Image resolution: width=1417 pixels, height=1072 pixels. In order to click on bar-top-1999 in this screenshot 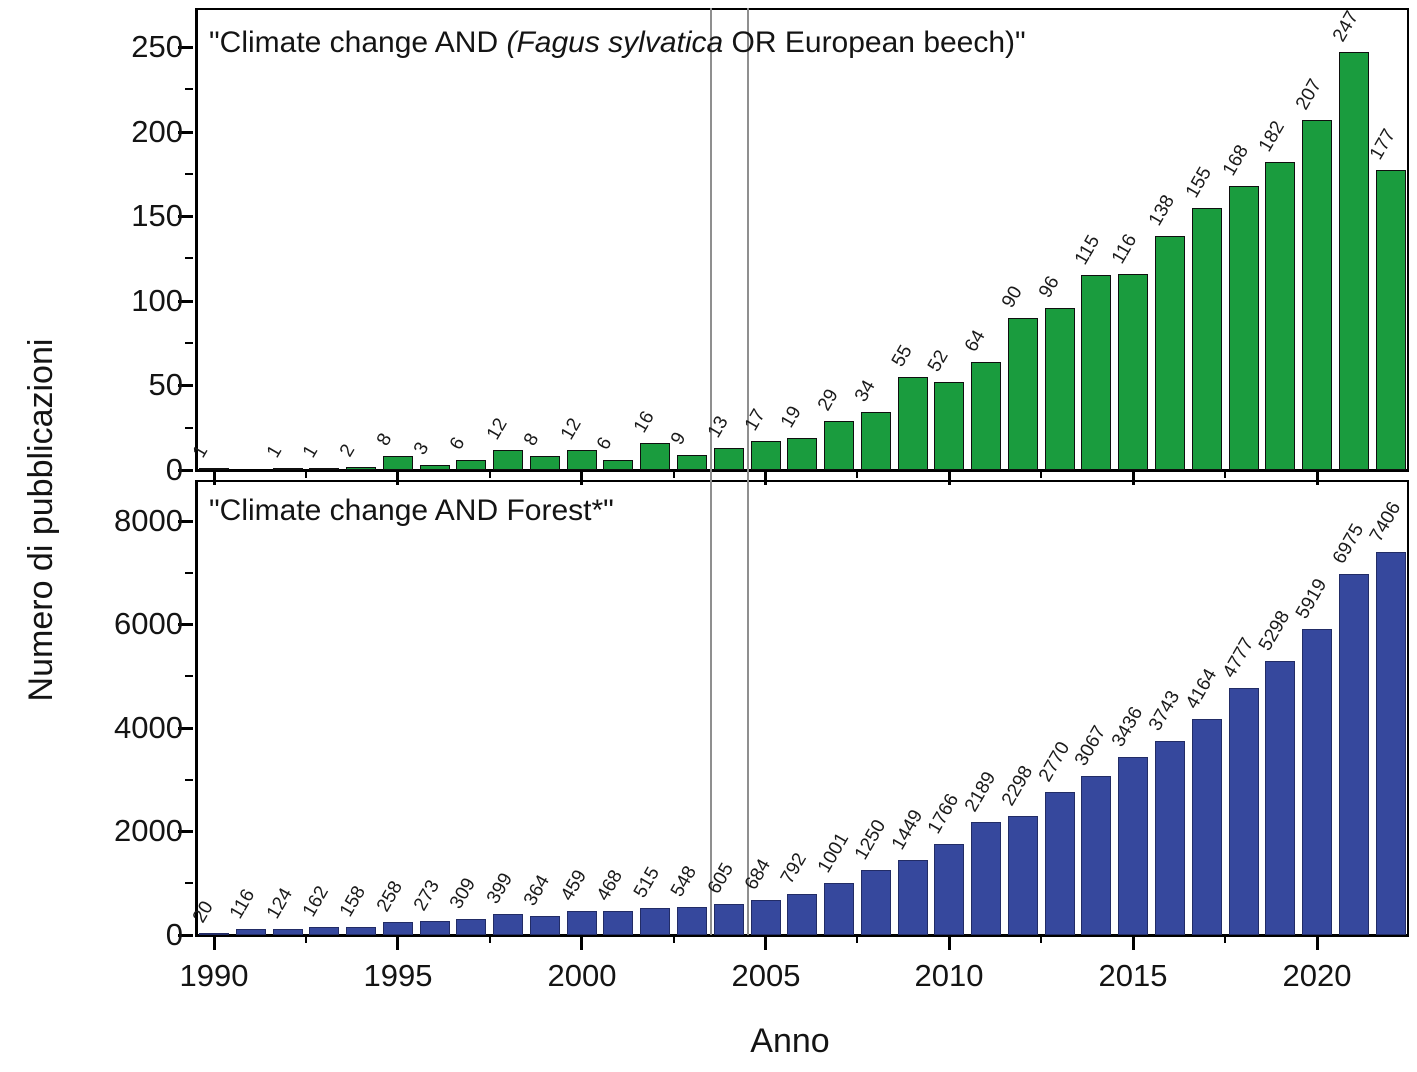, I will do `click(545, 463)`.